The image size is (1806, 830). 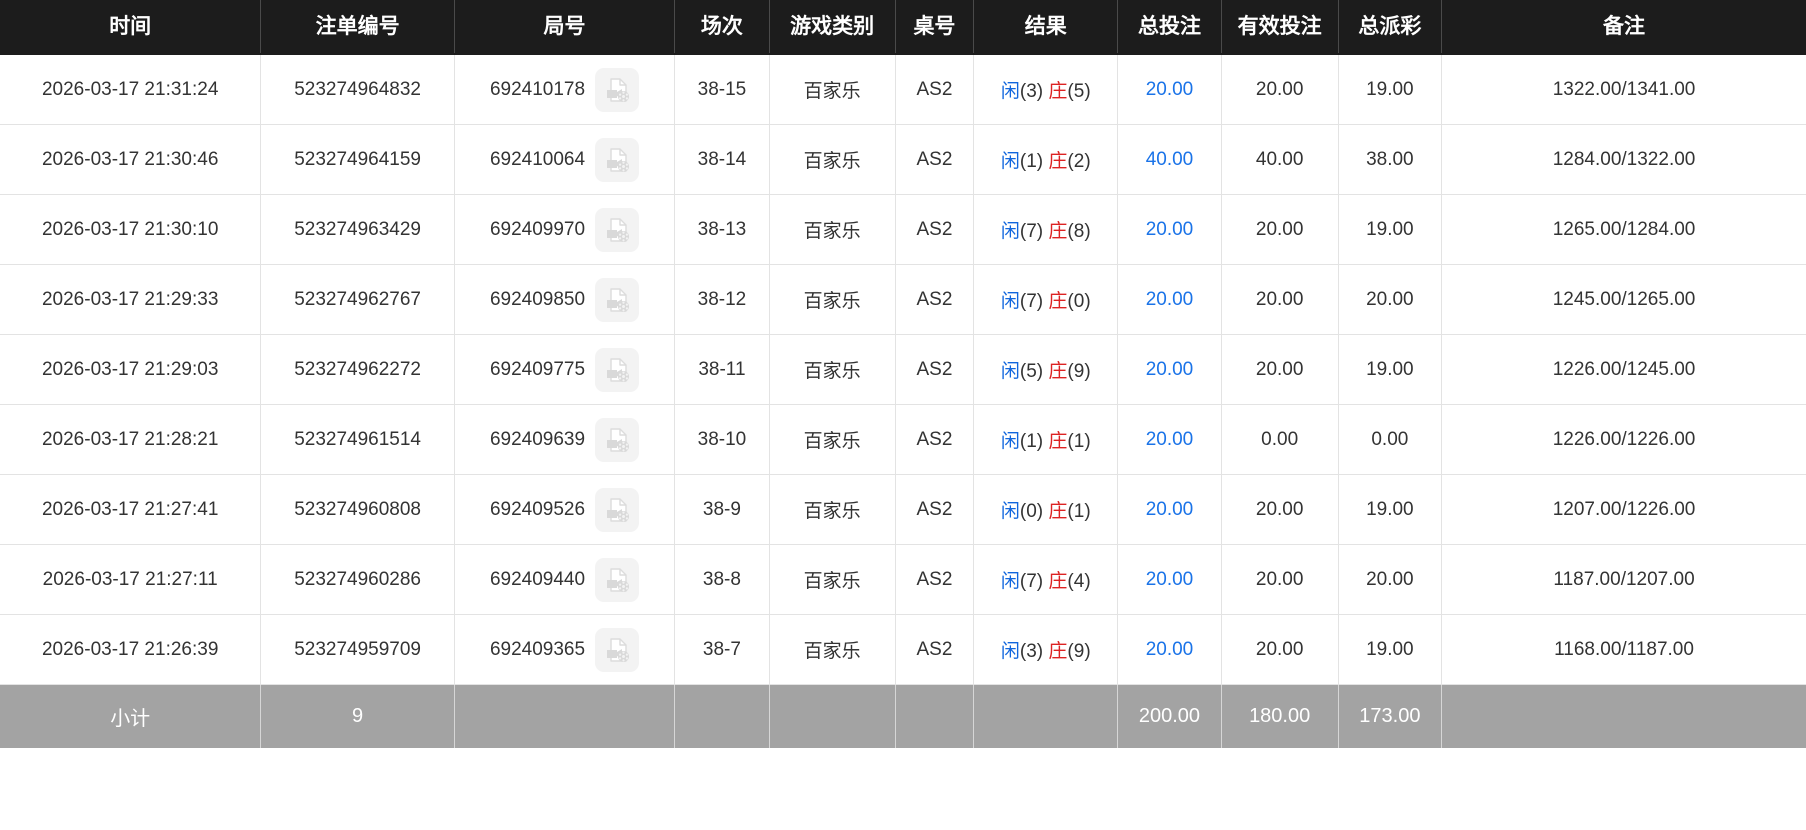 I want to click on round-number-text: 692409639, so click(x=537, y=439).